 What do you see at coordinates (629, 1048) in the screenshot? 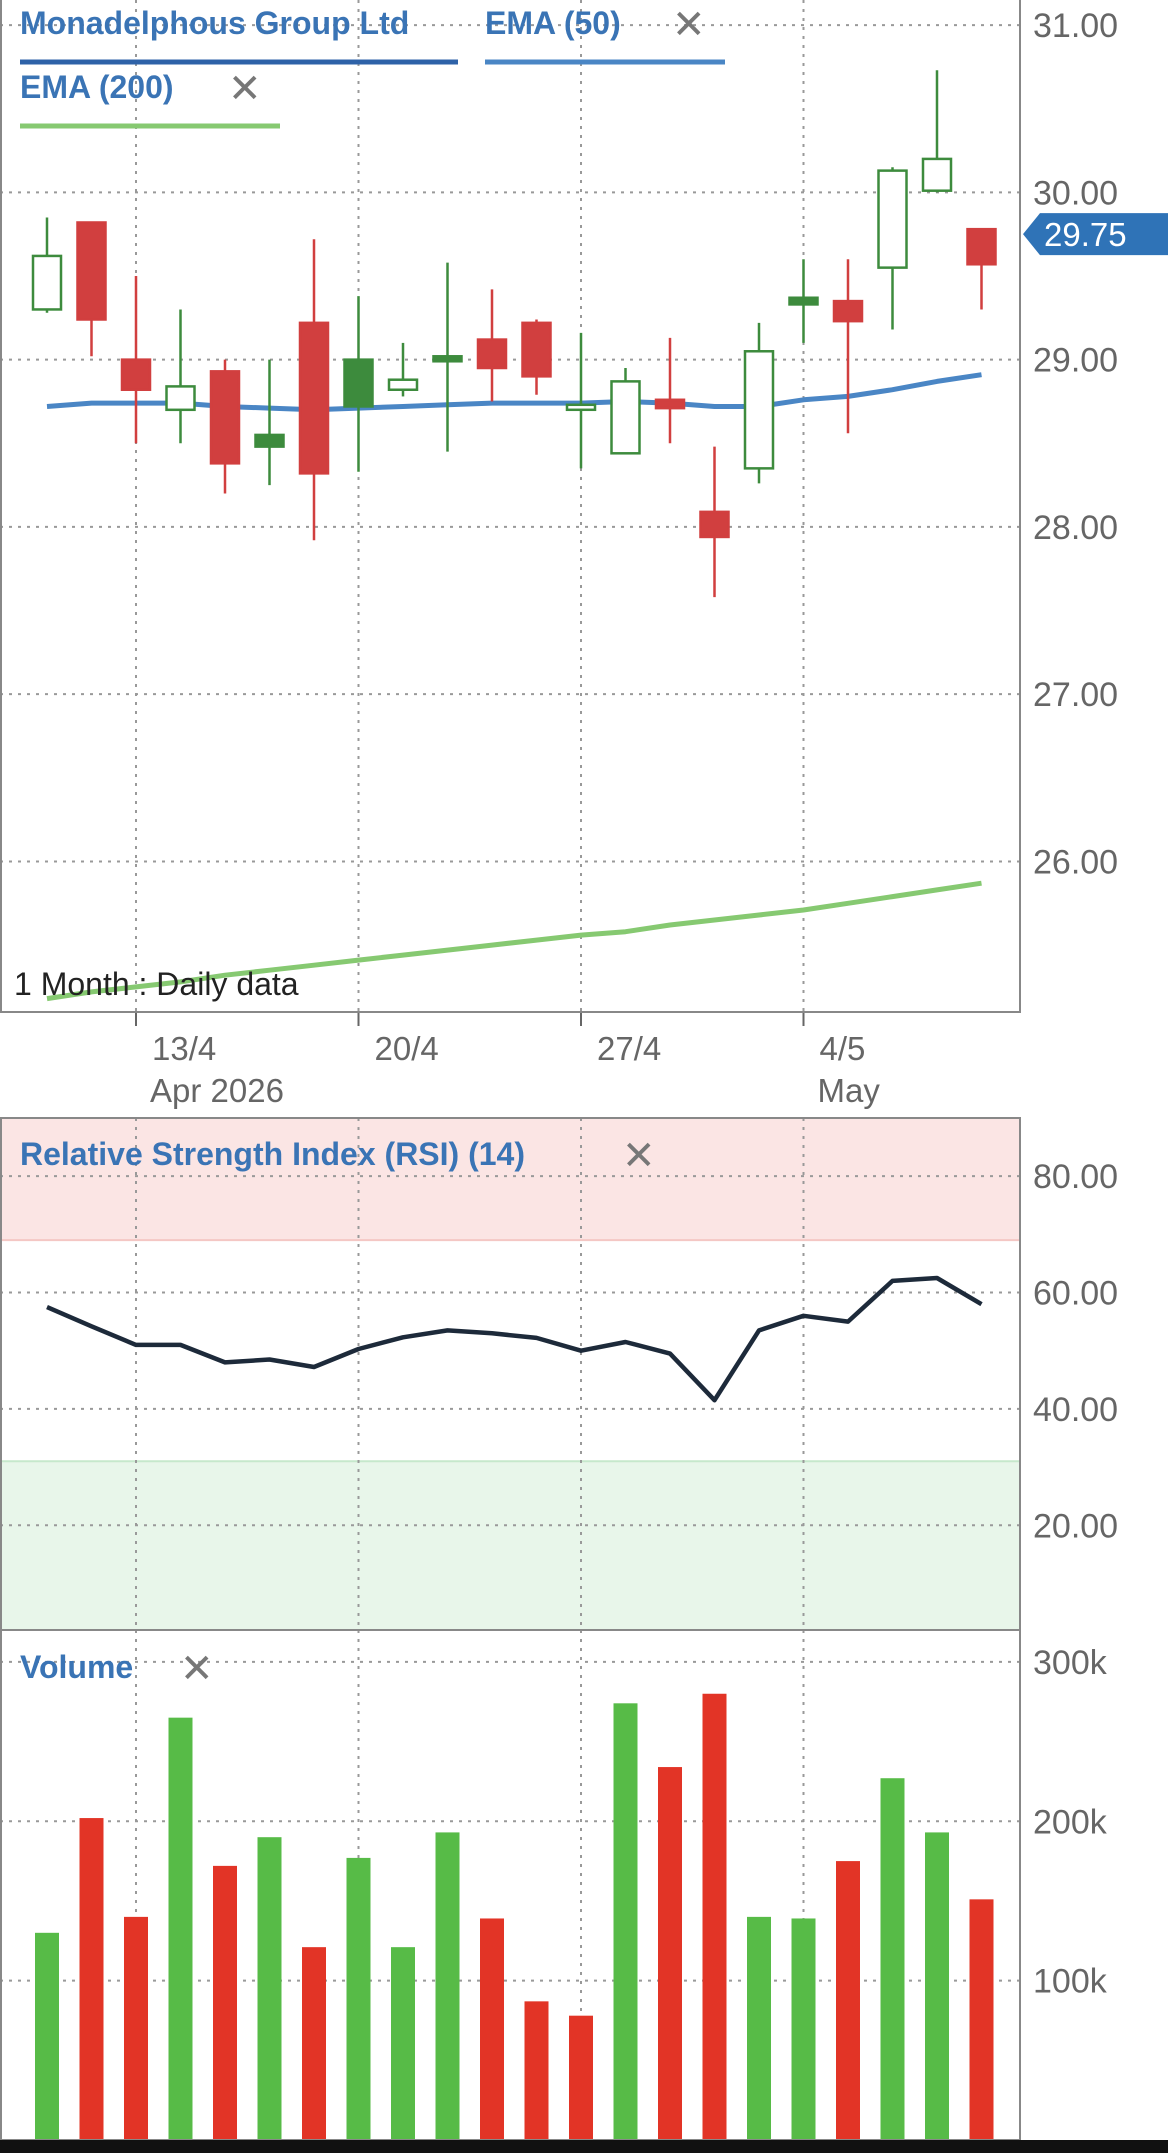
I see `x-tick-label: 27/4` at bounding box center [629, 1048].